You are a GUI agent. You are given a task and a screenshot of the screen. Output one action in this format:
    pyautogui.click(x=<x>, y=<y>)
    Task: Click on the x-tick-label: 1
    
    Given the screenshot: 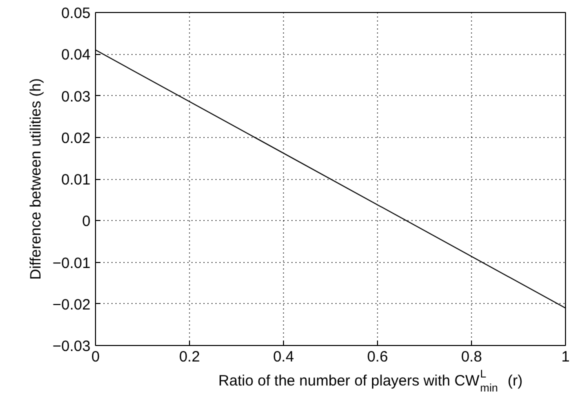 What is the action you would take?
    pyautogui.click(x=565, y=357)
    